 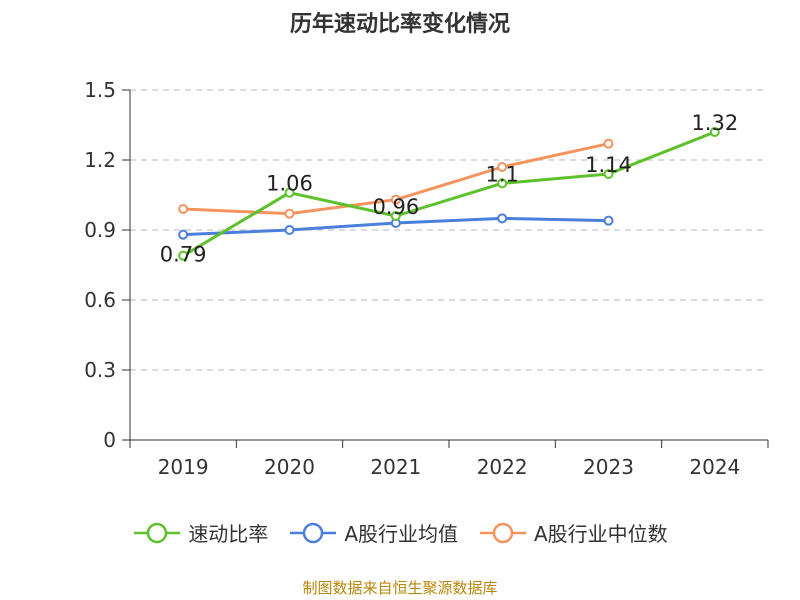 What do you see at coordinates (183, 467) in the screenshot?
I see `x-tick-label: 2019` at bounding box center [183, 467].